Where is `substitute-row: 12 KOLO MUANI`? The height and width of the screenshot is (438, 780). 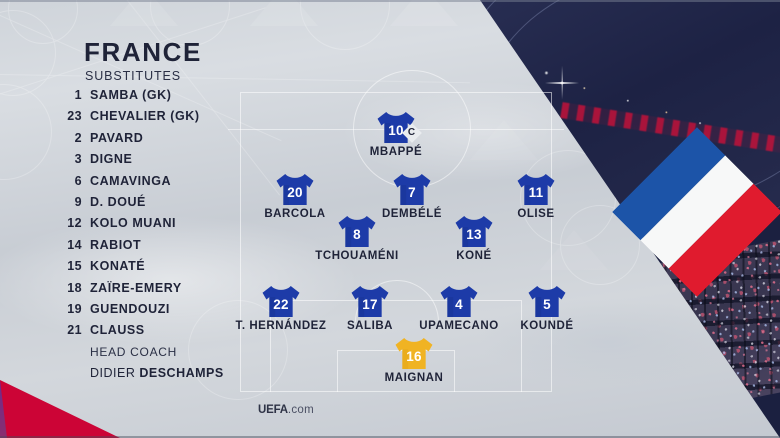 substitute-row: 12 KOLO MUANI is located at coordinates (135, 226).